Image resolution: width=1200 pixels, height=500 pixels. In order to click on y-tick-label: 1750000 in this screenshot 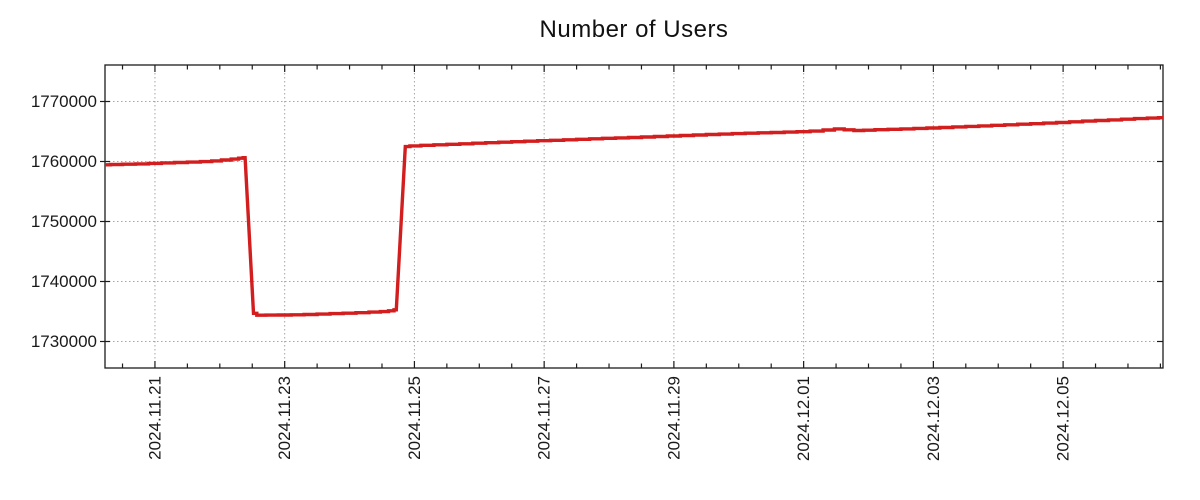, I will do `click(64, 221)`.